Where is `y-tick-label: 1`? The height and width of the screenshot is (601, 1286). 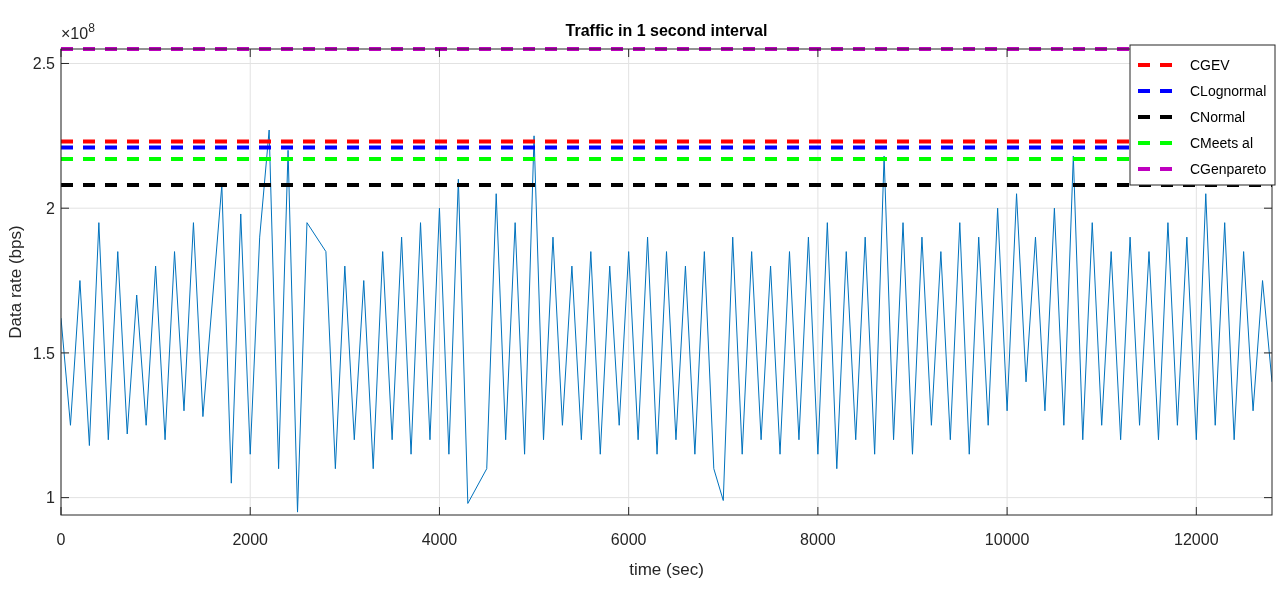
y-tick-label: 1 is located at coordinates (51, 498).